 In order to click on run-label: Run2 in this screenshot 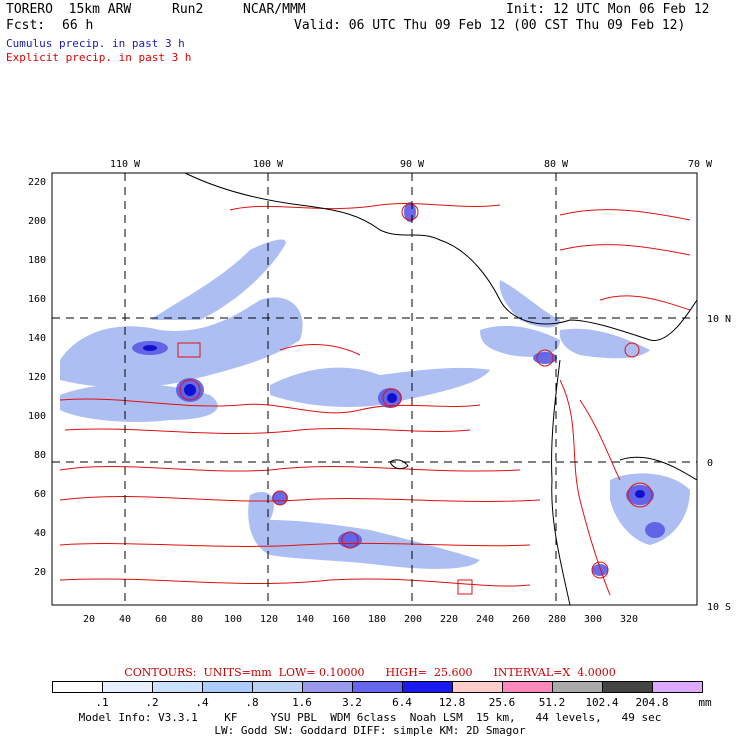, I will do `click(188, 9)`.